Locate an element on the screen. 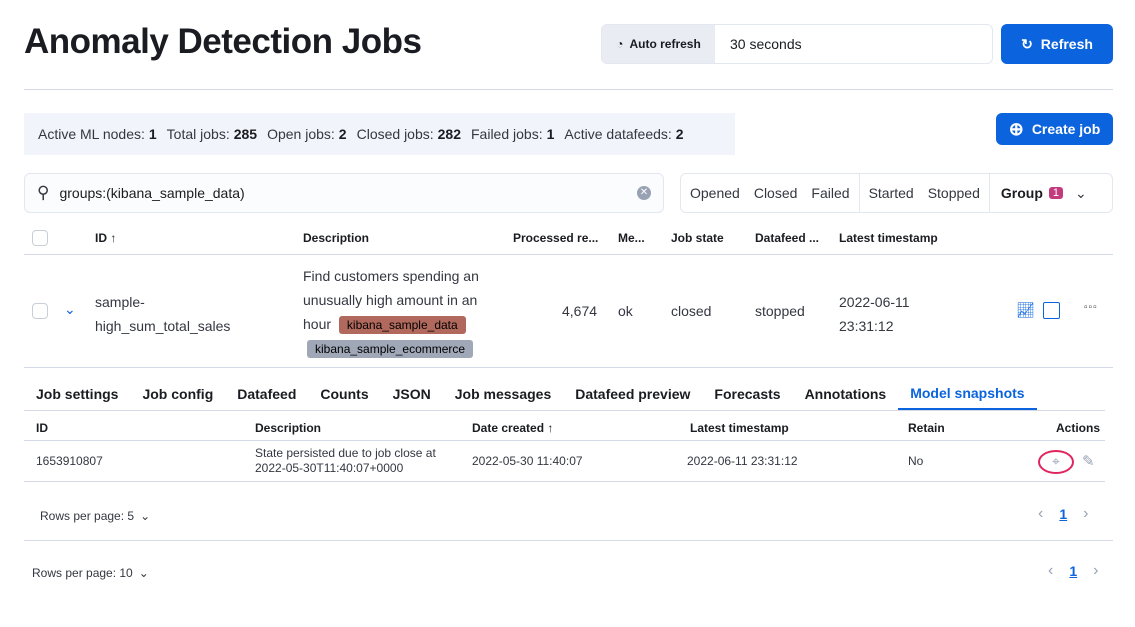 The width and height of the screenshot is (1135, 627). column-header-id: ID ↑ is located at coordinates (106, 238).